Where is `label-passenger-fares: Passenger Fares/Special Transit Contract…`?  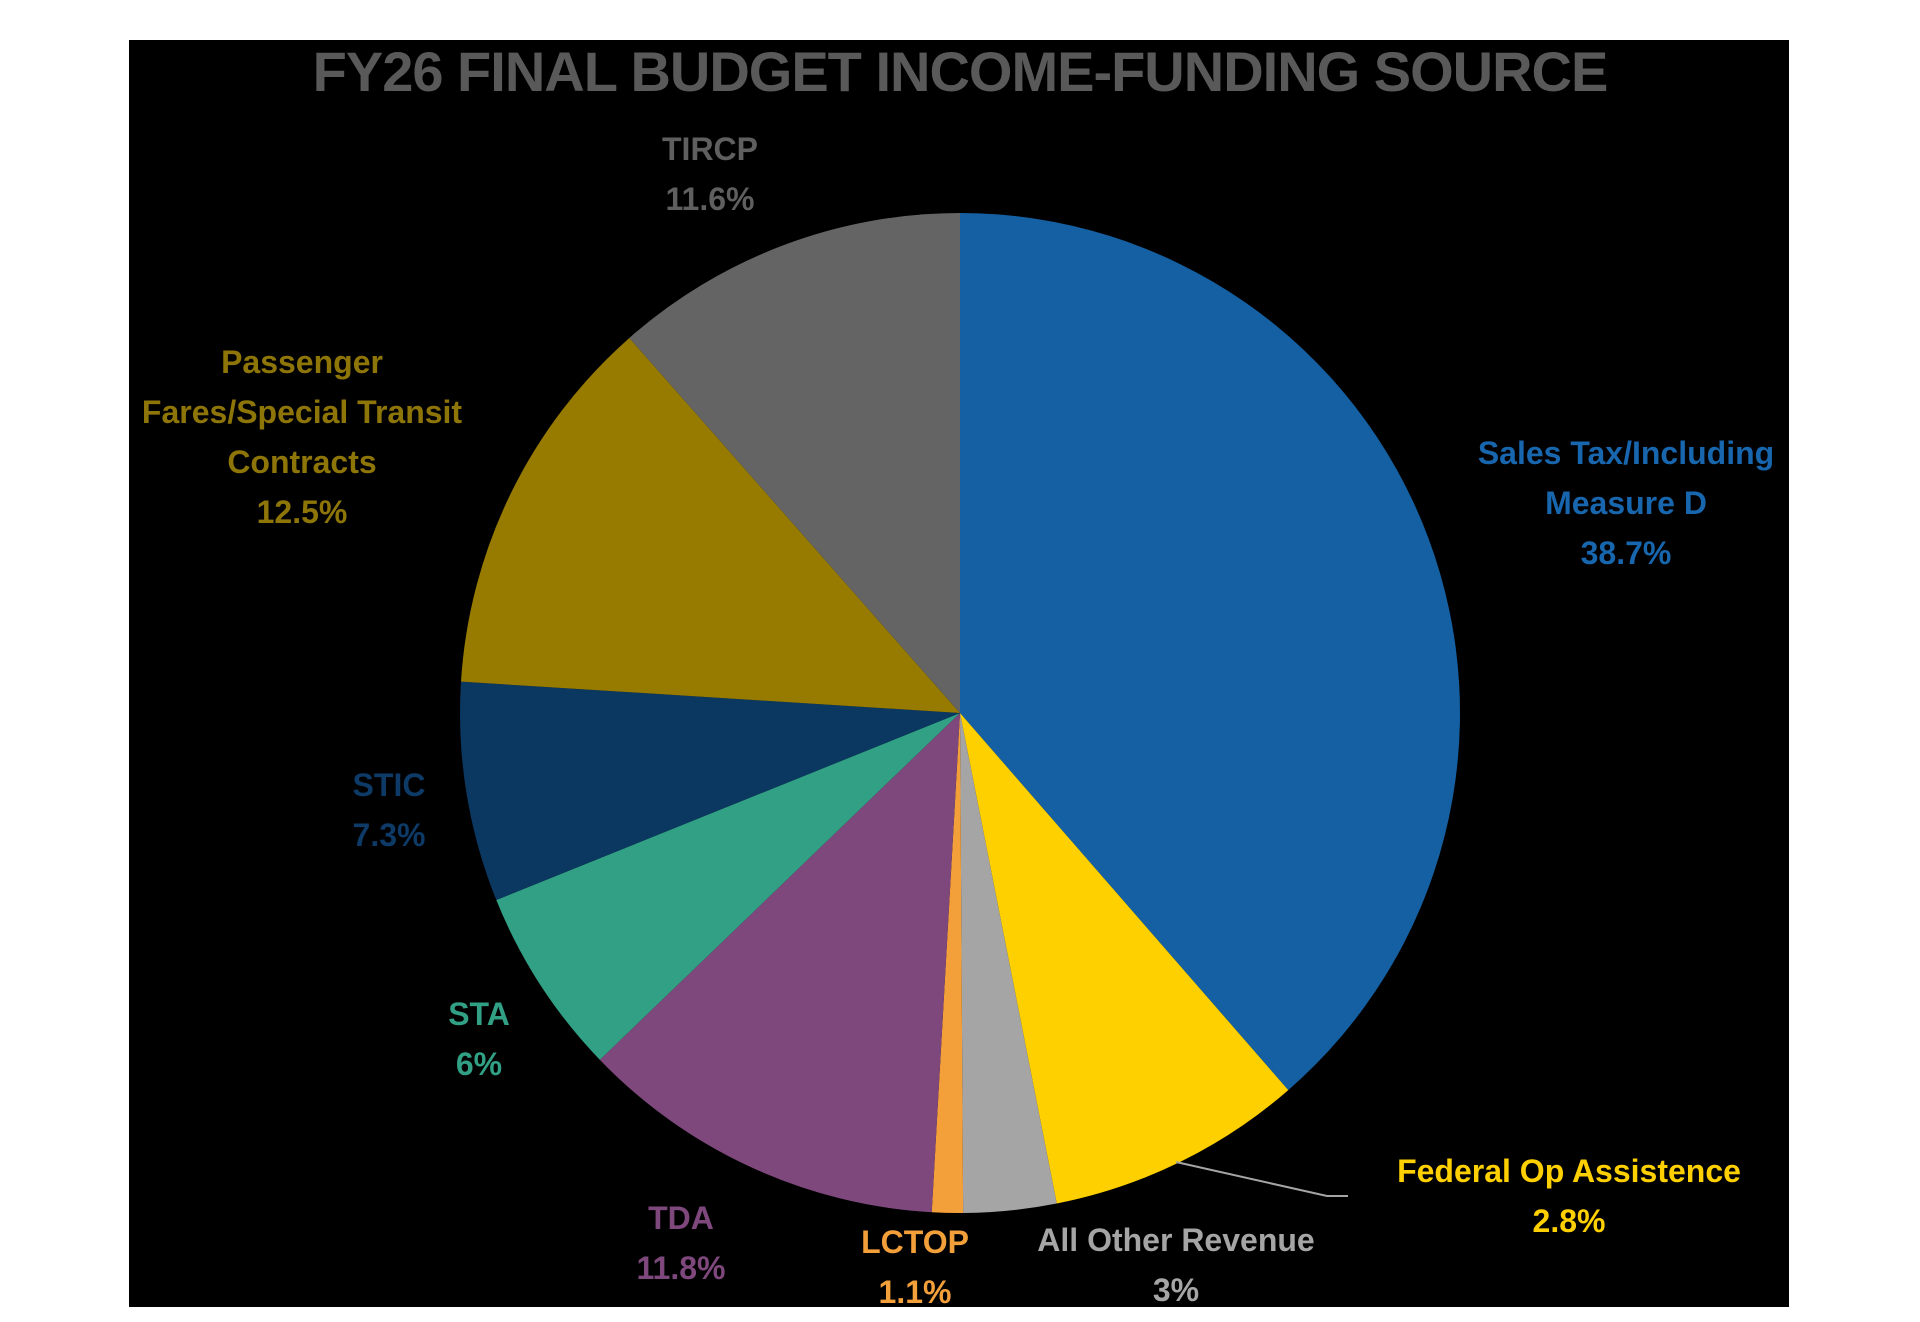 label-passenger-fares: Passenger Fares/Special Transit Contract… is located at coordinates (302, 437).